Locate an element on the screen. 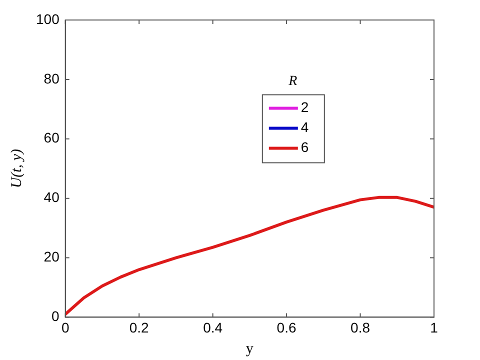 Image resolution: width=480 pixels, height=360 pixels. y-axis-title: U(t, y) is located at coordinates (16, 168).